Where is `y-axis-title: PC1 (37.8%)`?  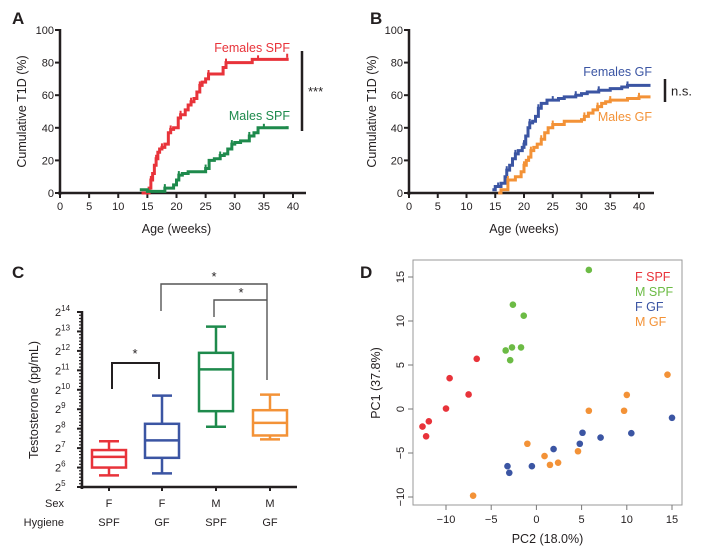
y-axis-title: PC1 (37.8%) is located at coordinates (376, 383).